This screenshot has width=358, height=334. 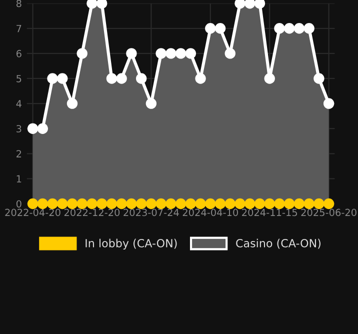 I want to click on x-tick-label: 2022-12-20, so click(x=92, y=212).